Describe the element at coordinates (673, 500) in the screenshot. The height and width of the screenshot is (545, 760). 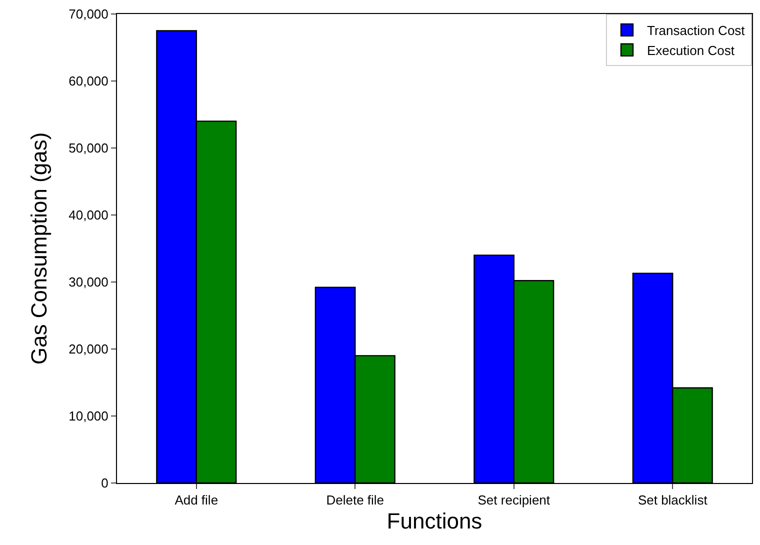
I see `x-tick-label: Set blacklist` at that location.